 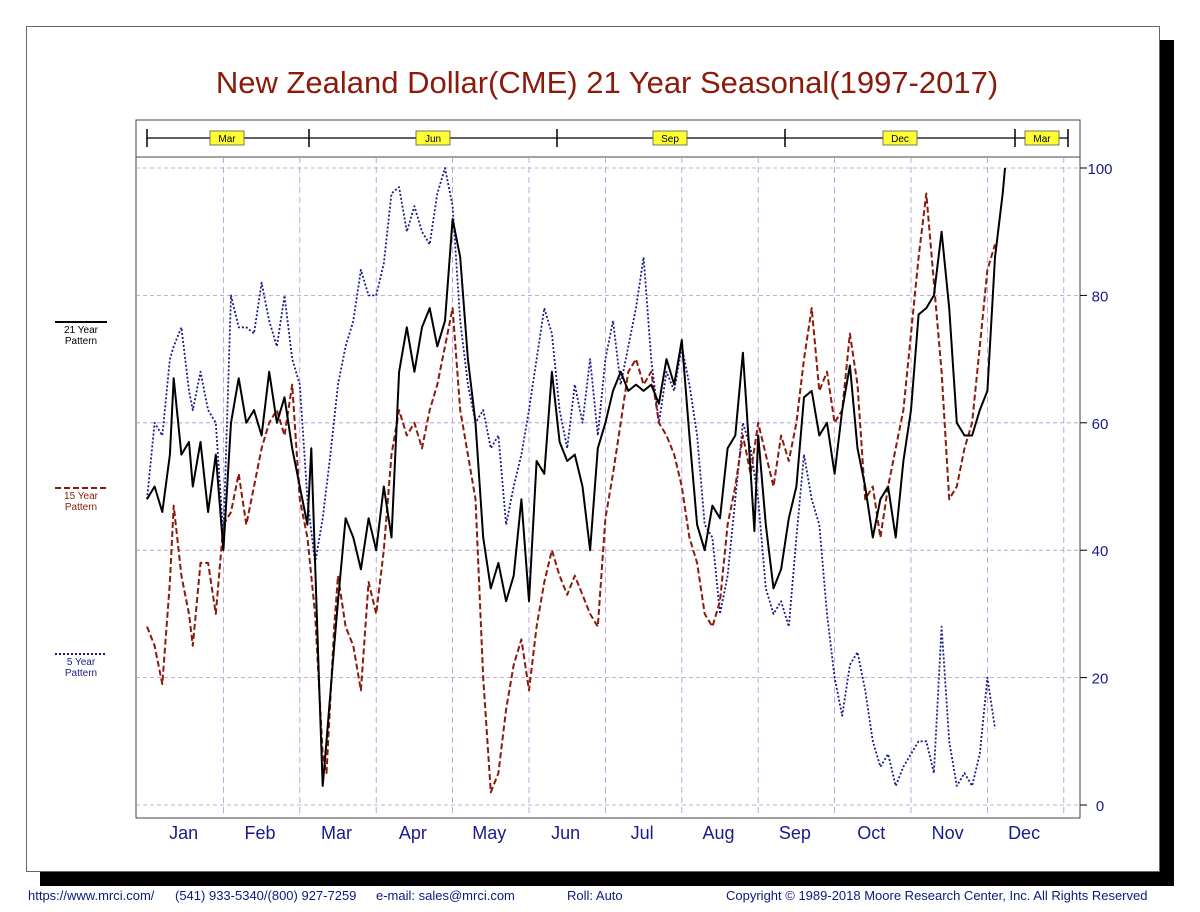 I want to click on contract-label-2: Sep, so click(x=670, y=139).